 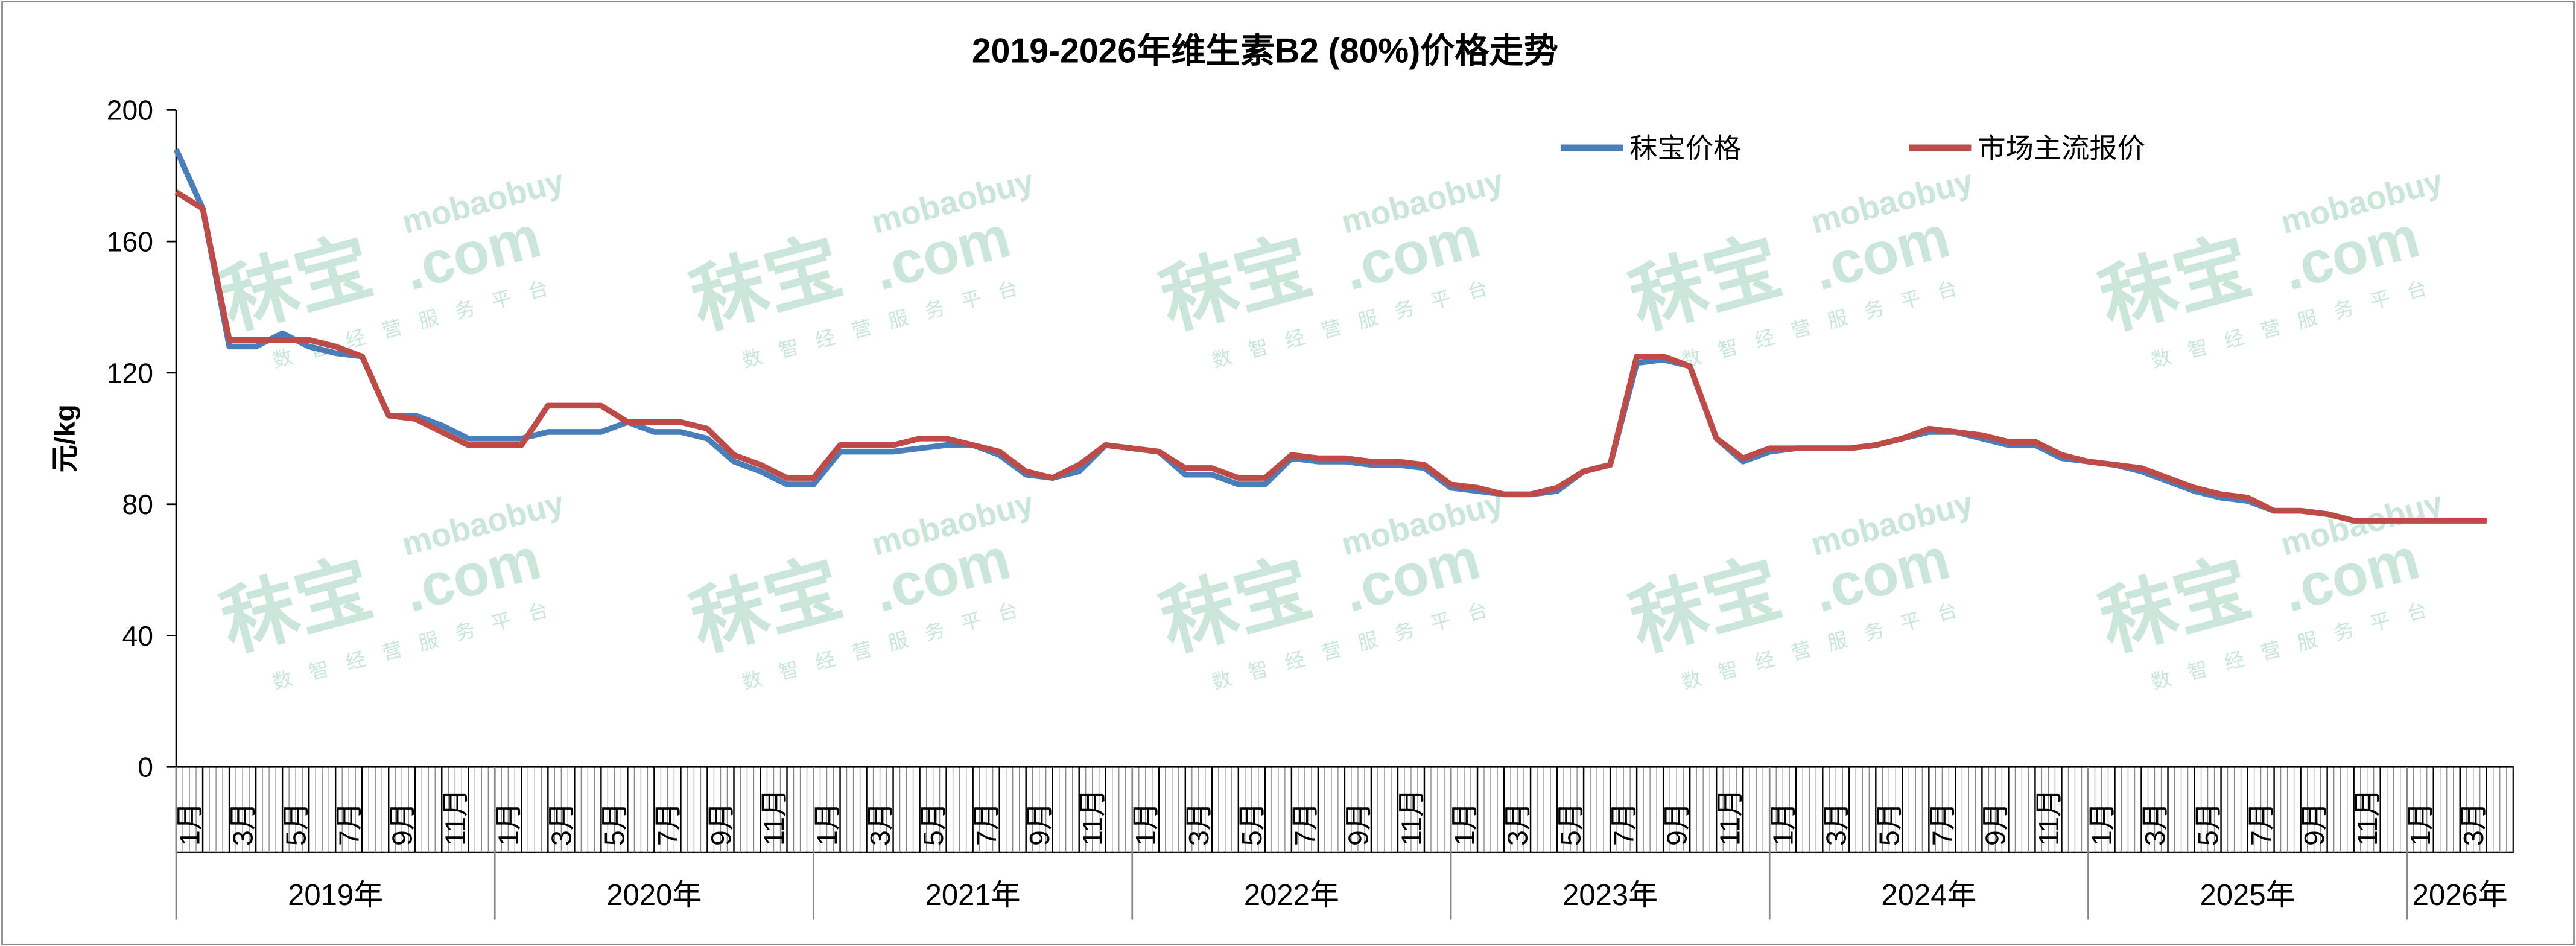 What do you see at coordinates (1610, 895) in the screenshot?
I see `year-label: 2023年` at bounding box center [1610, 895].